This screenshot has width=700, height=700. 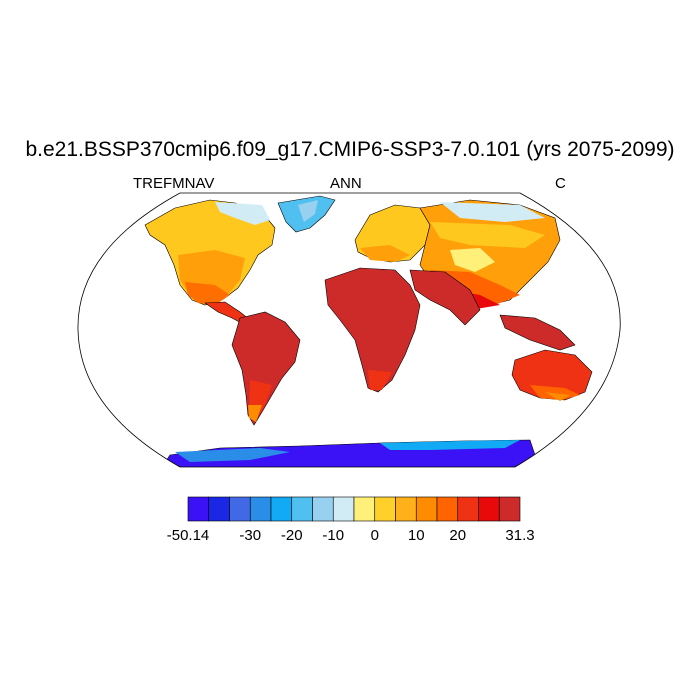 I want to click on colorbar-tick-label: -50.14, so click(x=188, y=535).